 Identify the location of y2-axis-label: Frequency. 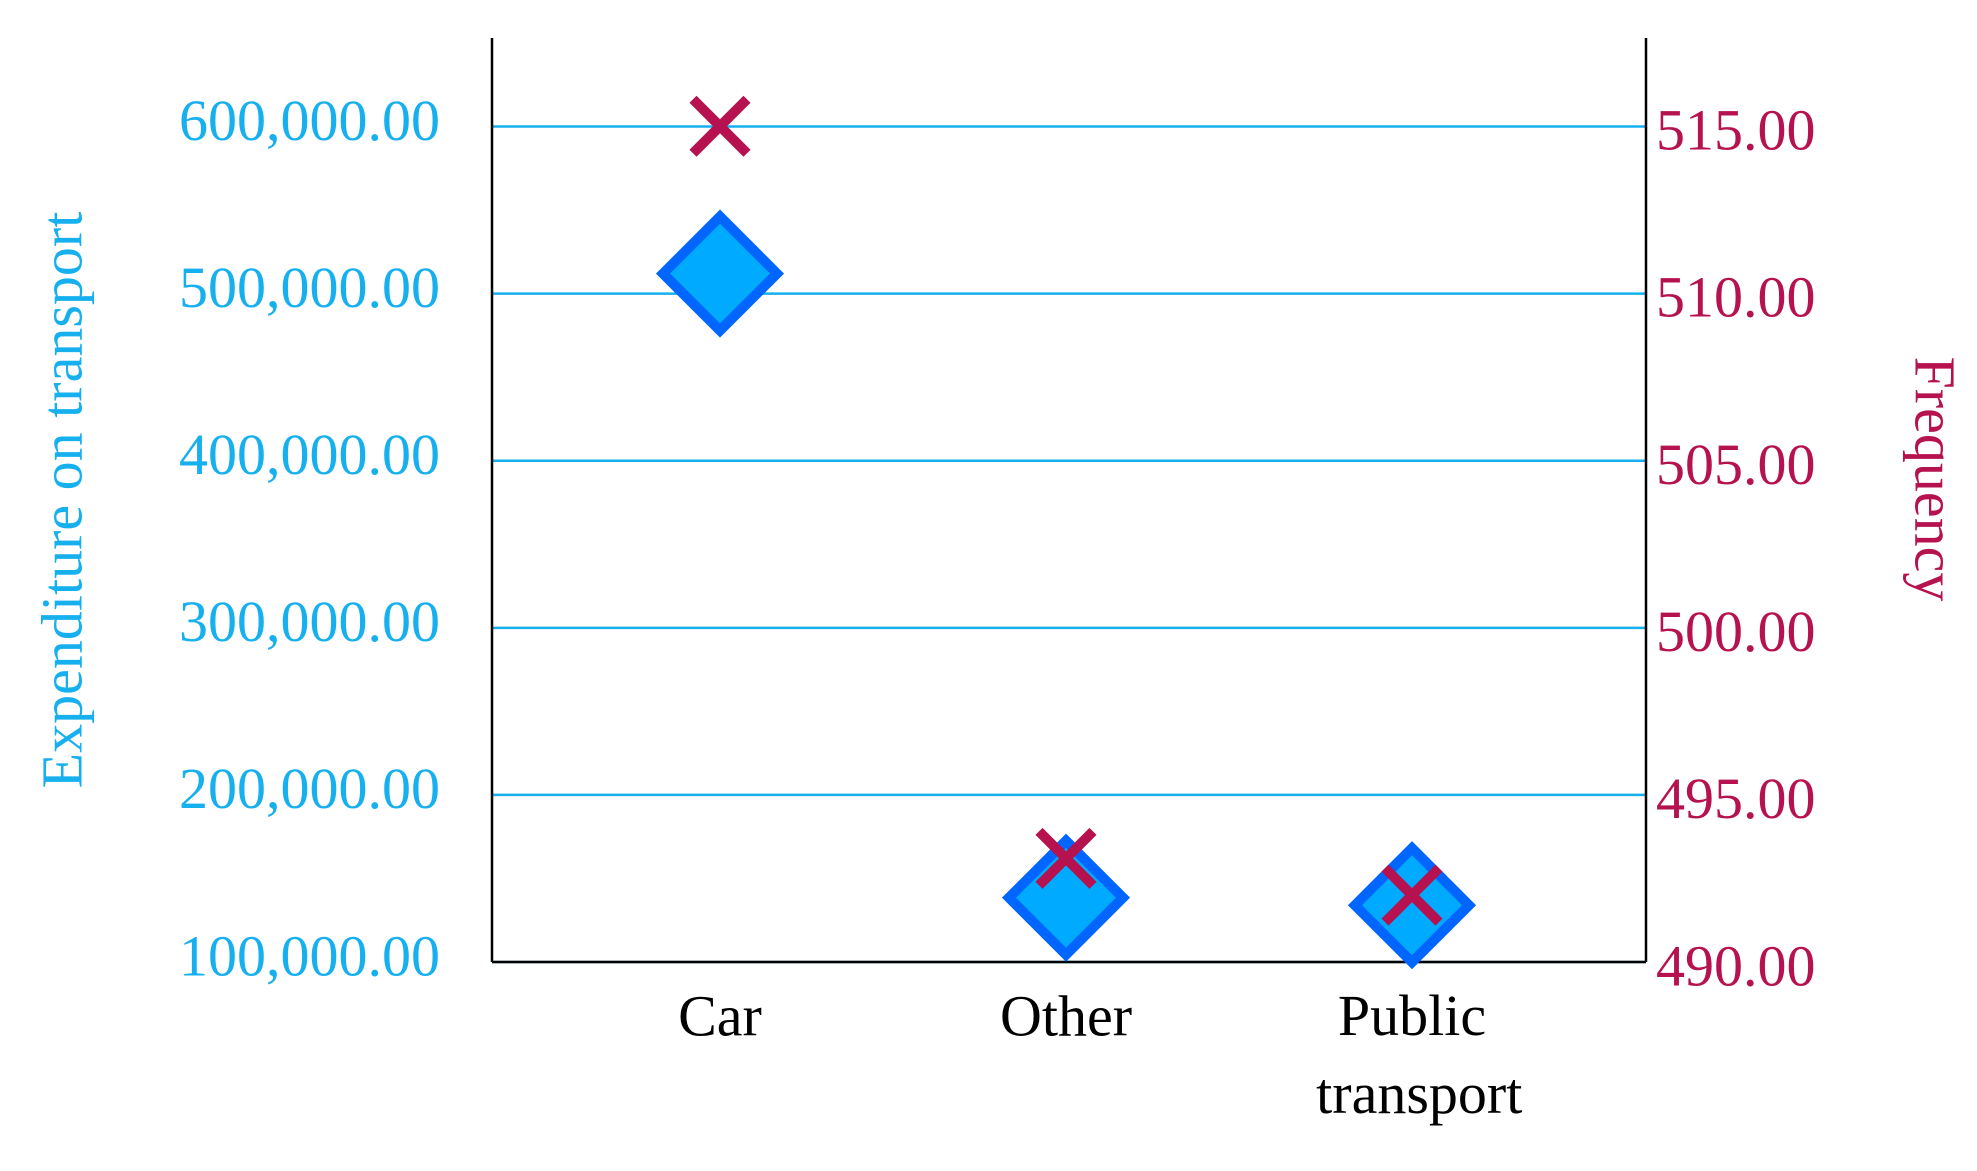
(1935, 479).